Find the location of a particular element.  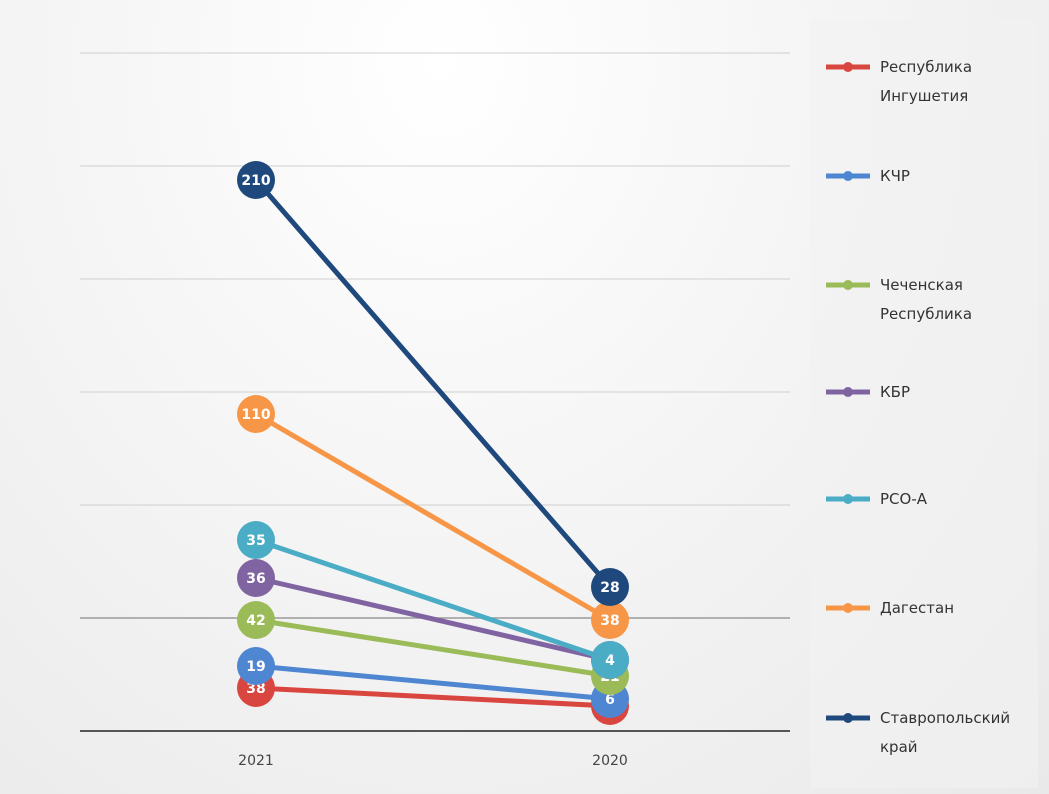

legend-item: КБР is located at coordinates (868, 392).